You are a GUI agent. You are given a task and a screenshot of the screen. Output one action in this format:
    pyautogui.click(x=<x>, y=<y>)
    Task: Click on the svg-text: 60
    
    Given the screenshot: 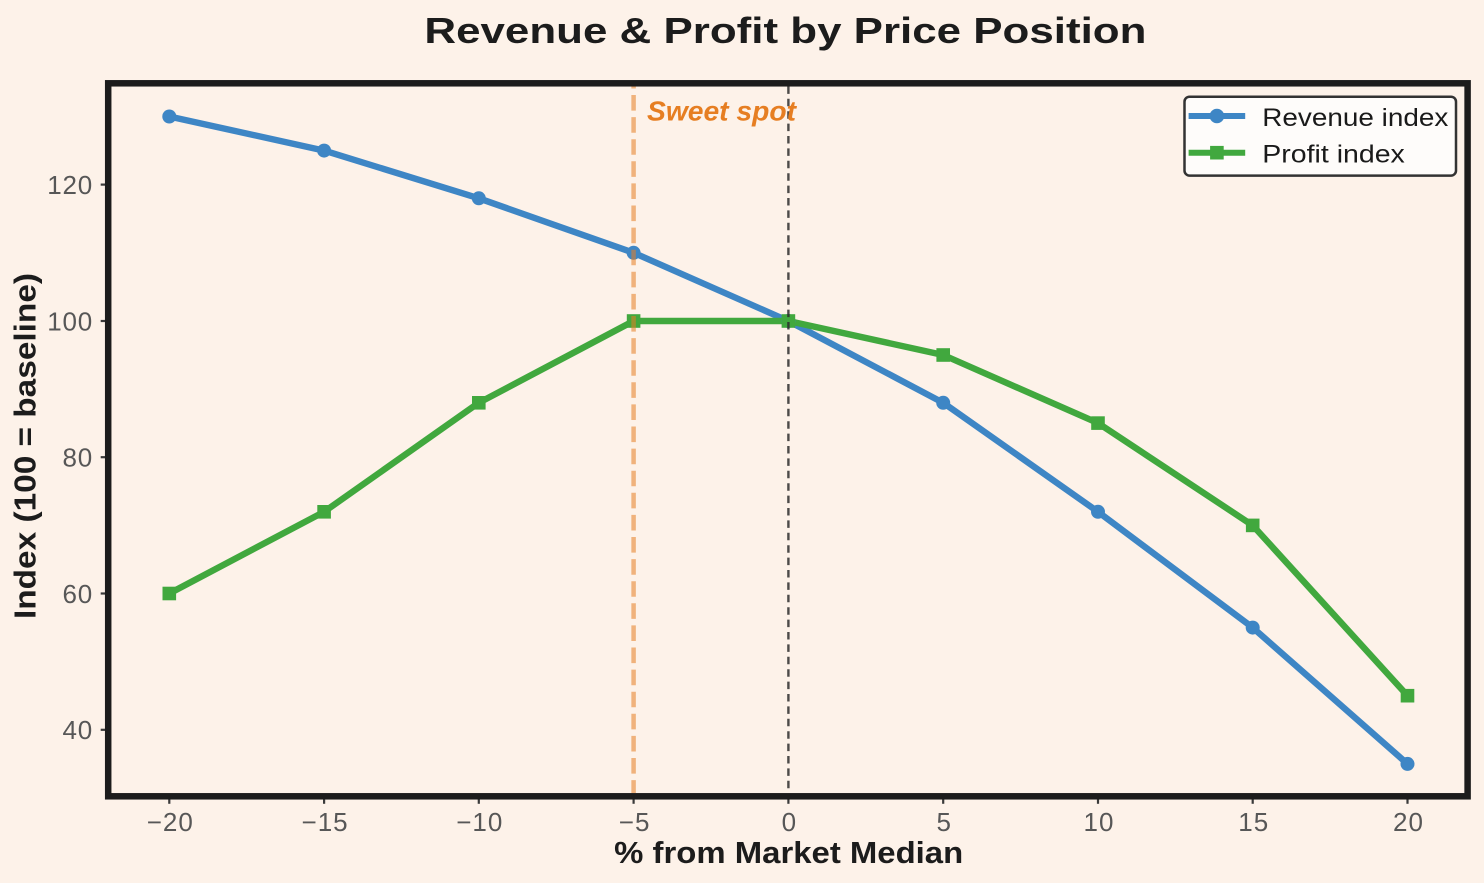 What is the action you would take?
    pyautogui.click(x=77, y=594)
    